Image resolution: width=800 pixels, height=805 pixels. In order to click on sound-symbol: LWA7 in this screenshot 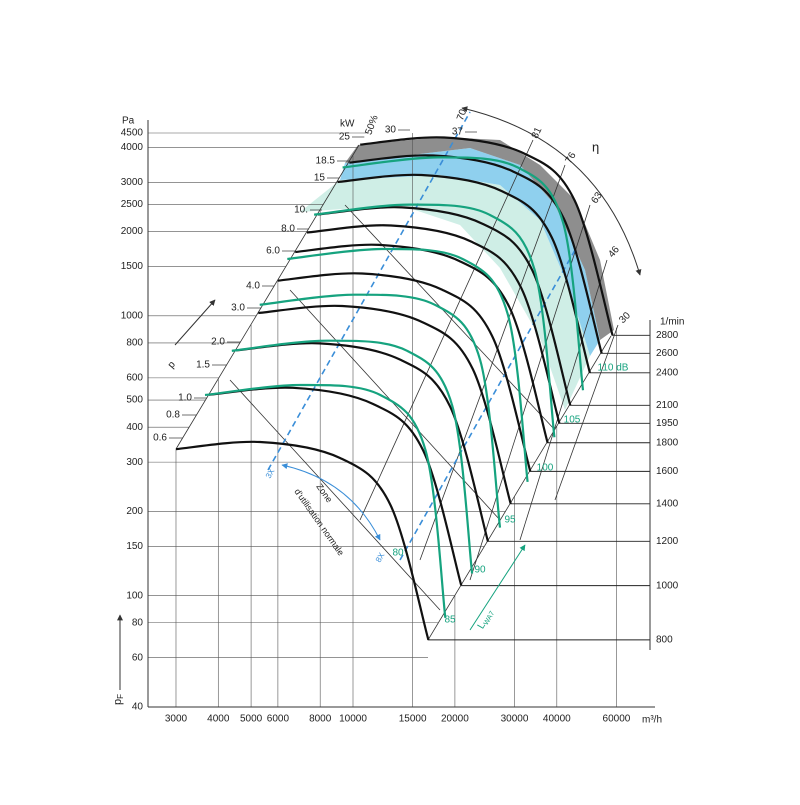, I will do `click(485, 619)`.